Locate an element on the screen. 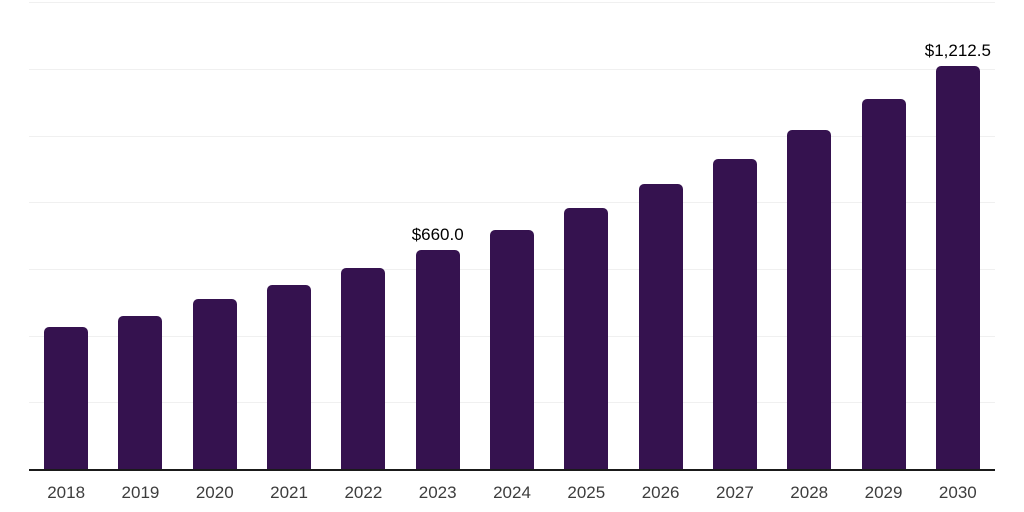 Image resolution: width=1024 pixels, height=512 pixels. x-tick-label-2018: 2018 is located at coordinates (66, 492).